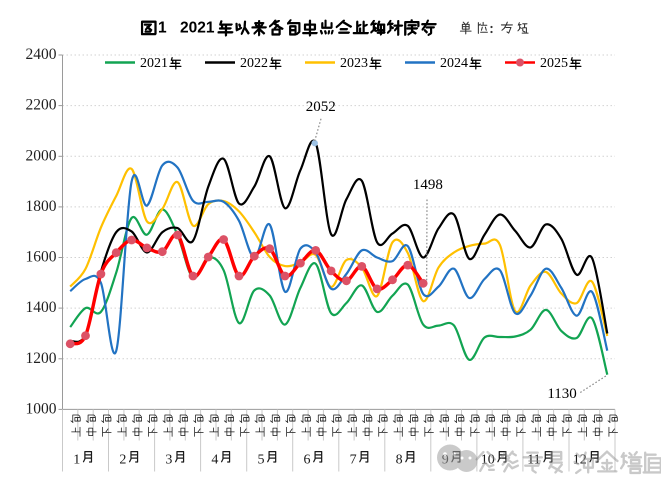 The width and height of the screenshot is (661, 486). I want to click on svg-text: 2000, so click(41, 155).